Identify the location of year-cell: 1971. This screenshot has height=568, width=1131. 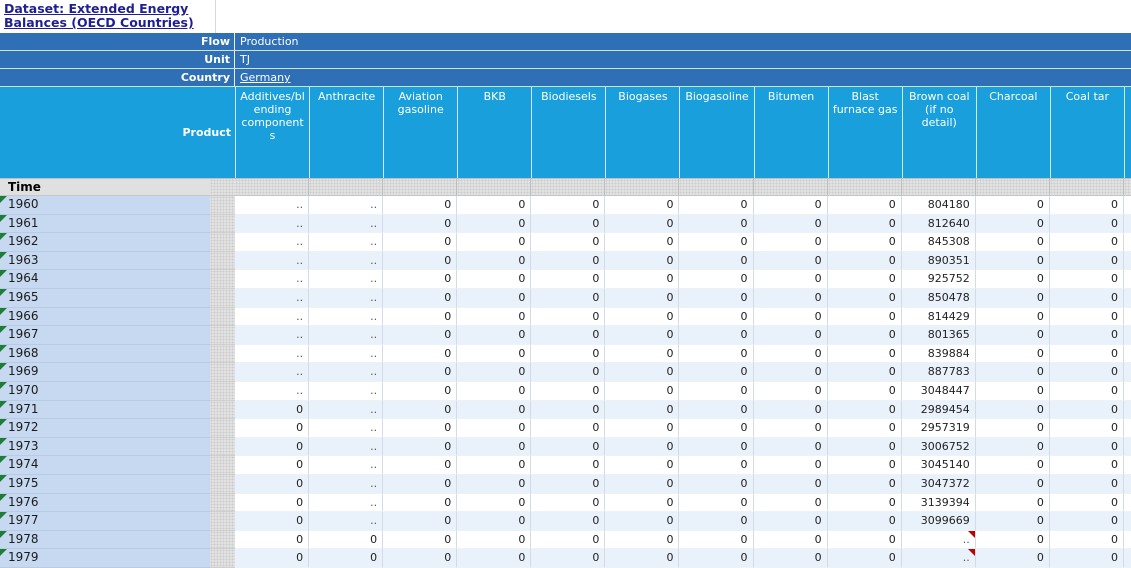
(105, 410).